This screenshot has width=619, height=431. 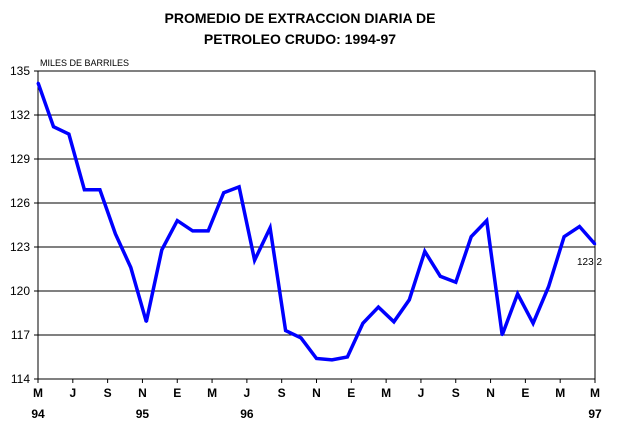 What do you see at coordinates (595, 414) in the screenshot?
I see `x-year-label: 97` at bounding box center [595, 414].